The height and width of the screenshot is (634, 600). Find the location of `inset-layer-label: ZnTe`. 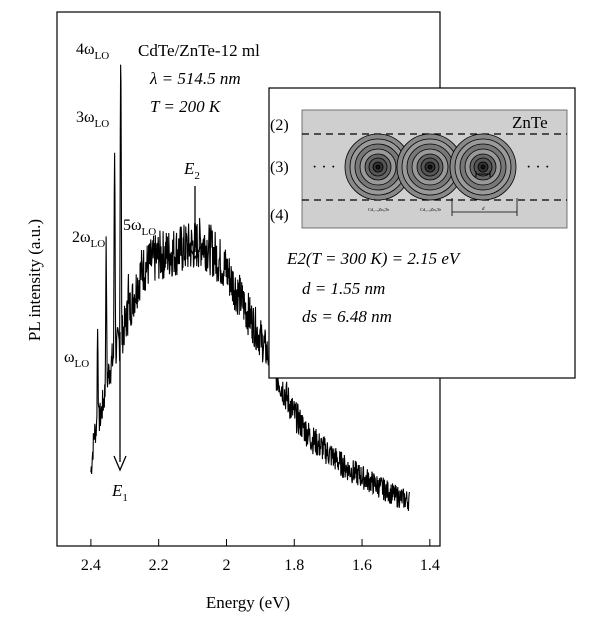

inset-layer-label: ZnTe is located at coordinates (530, 122).